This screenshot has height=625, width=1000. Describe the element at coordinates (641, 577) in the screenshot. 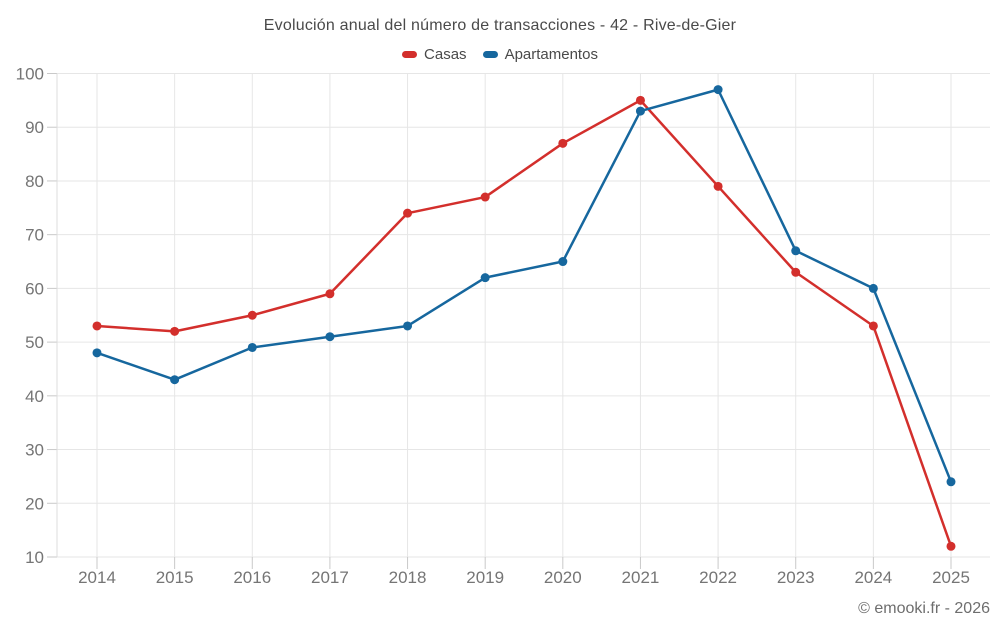

I see `x-axis-label-2021: 2021` at that location.